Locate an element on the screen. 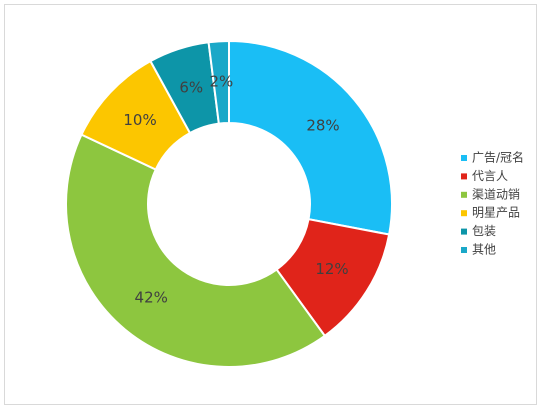  data-label: 6% is located at coordinates (191, 87).